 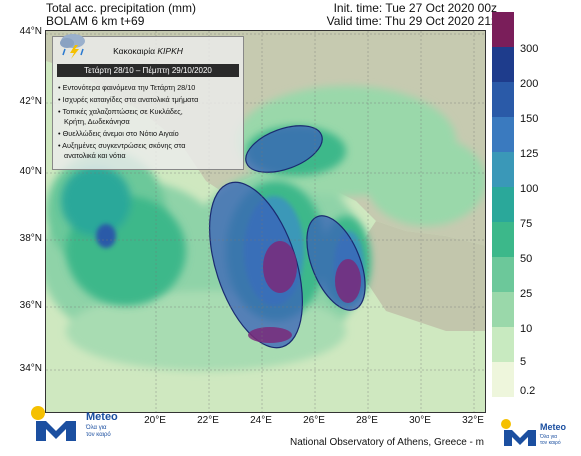 What do you see at coordinates (420, 276) in the screenshot?
I see `anatolia-land` at bounding box center [420, 276].